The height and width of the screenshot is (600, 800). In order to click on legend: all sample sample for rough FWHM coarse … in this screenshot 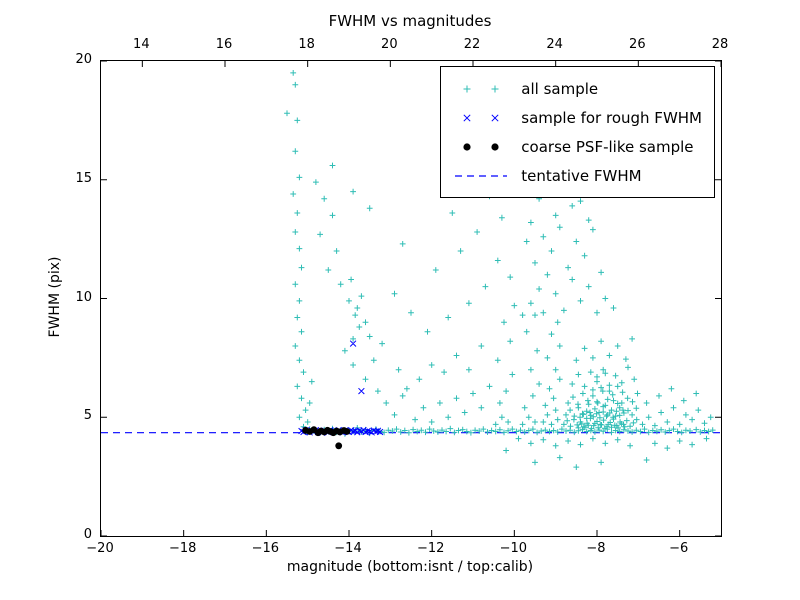, I will do `click(577, 132)`.